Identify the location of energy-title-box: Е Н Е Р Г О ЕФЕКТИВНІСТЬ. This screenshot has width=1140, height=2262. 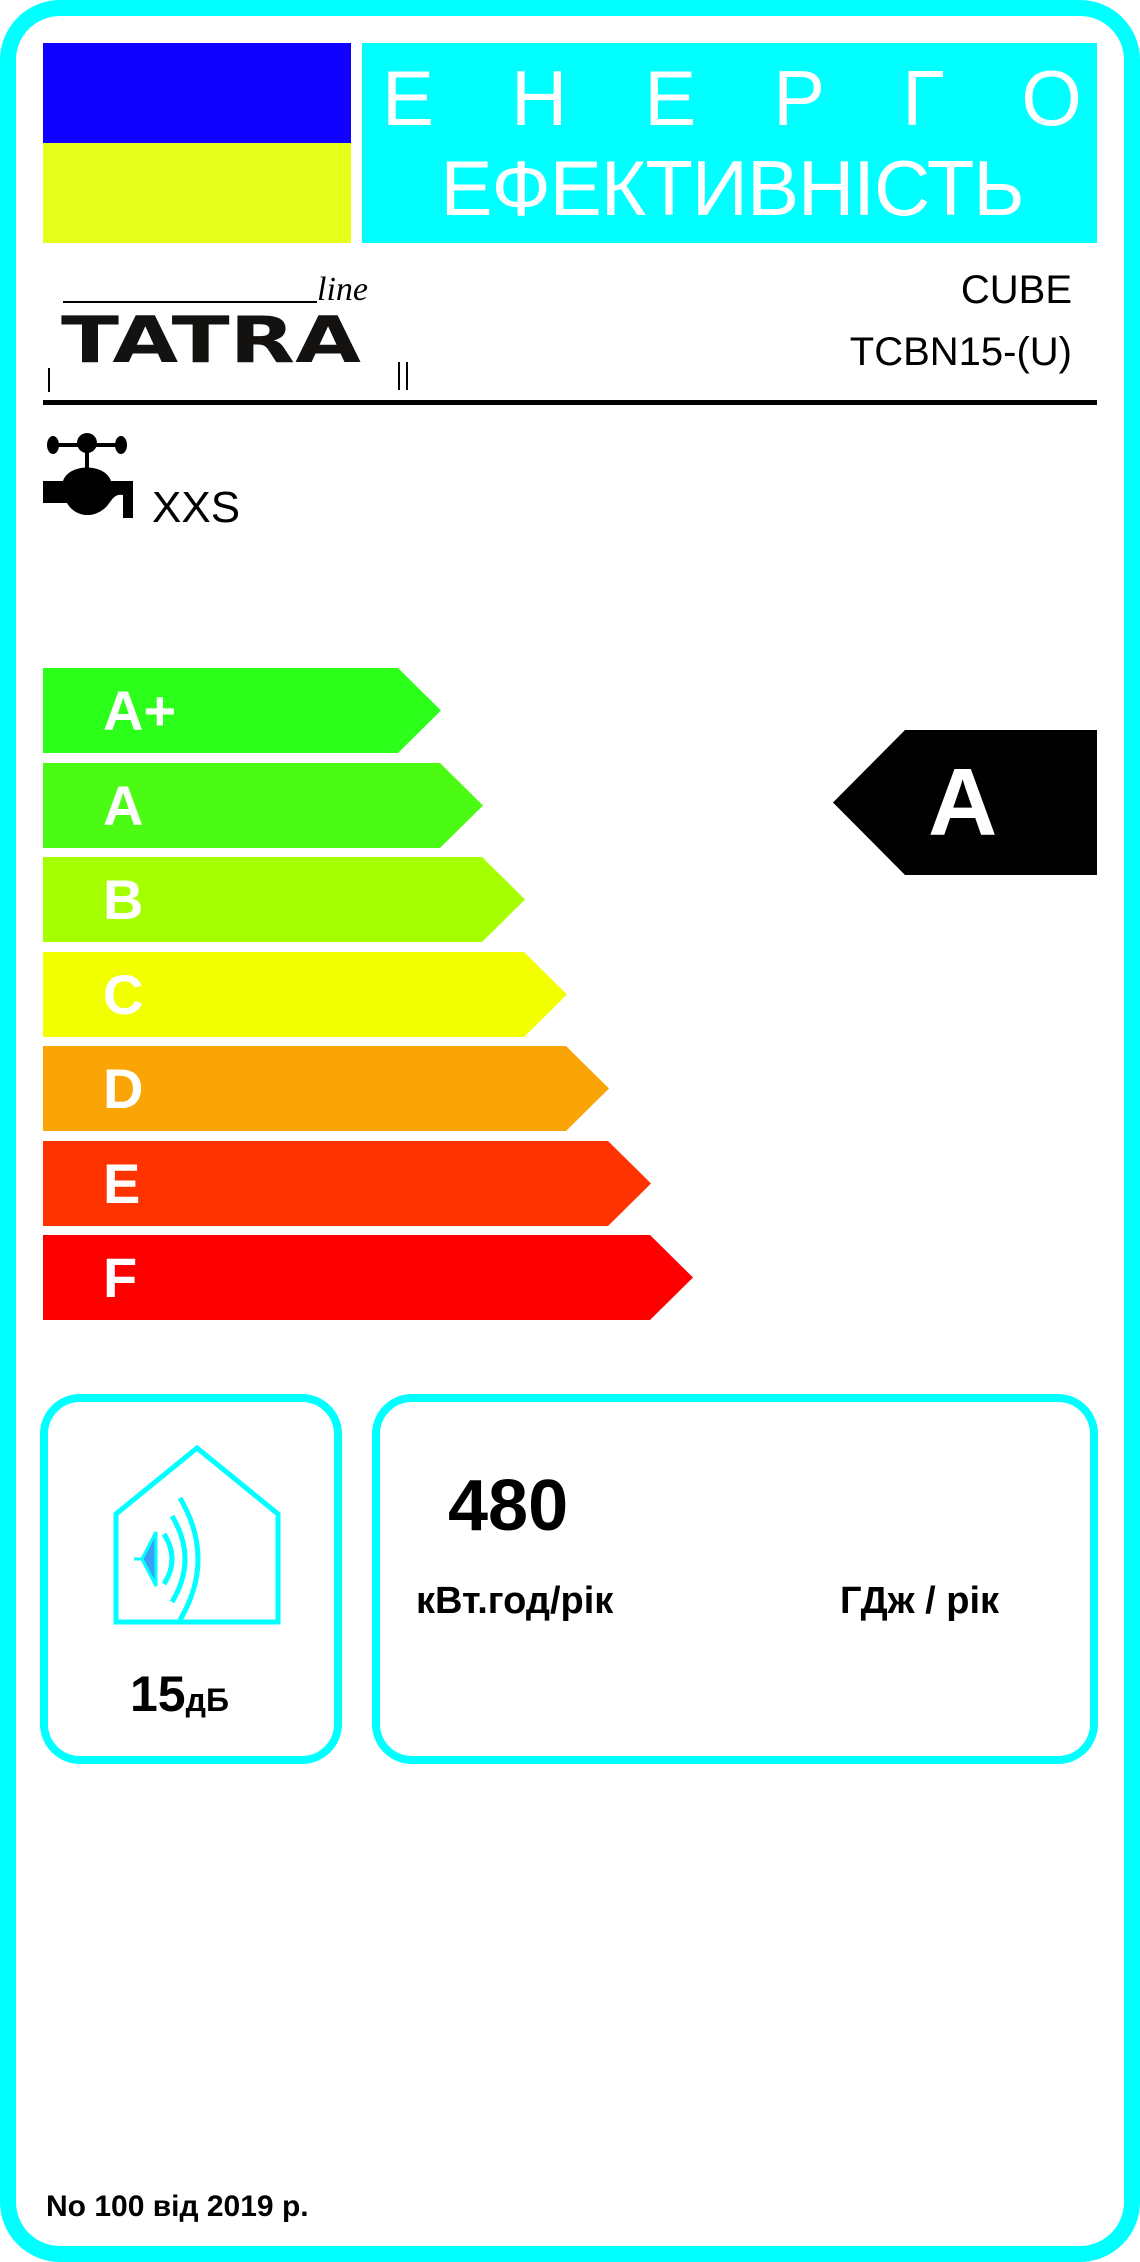
(729, 143).